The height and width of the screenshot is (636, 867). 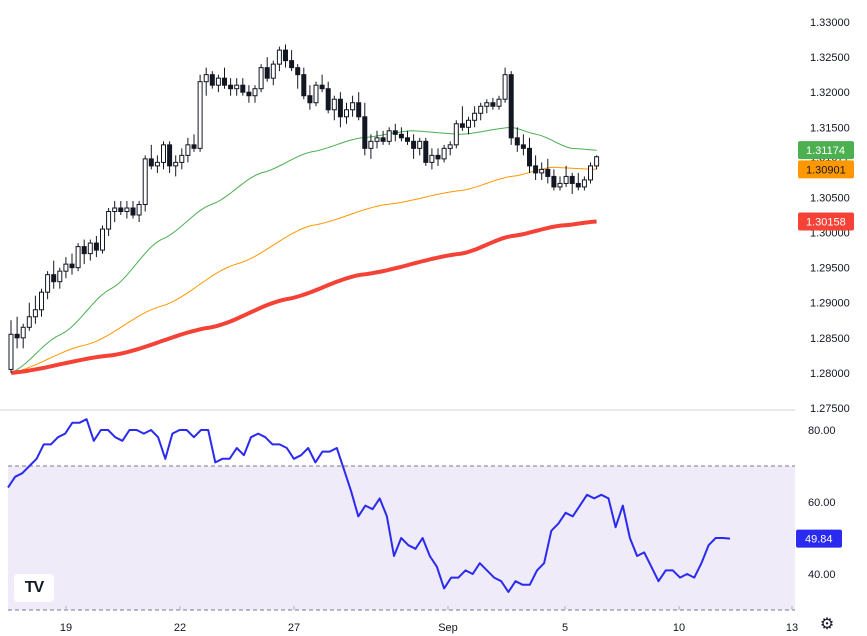 What do you see at coordinates (819, 503) in the screenshot?
I see `rsi-axis: 80.00 60.00 40.00 49.84` at bounding box center [819, 503].